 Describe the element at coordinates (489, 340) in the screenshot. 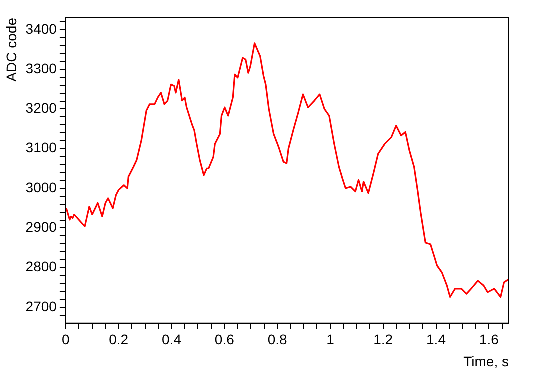

I see `x-tick-label: 1.6` at that location.